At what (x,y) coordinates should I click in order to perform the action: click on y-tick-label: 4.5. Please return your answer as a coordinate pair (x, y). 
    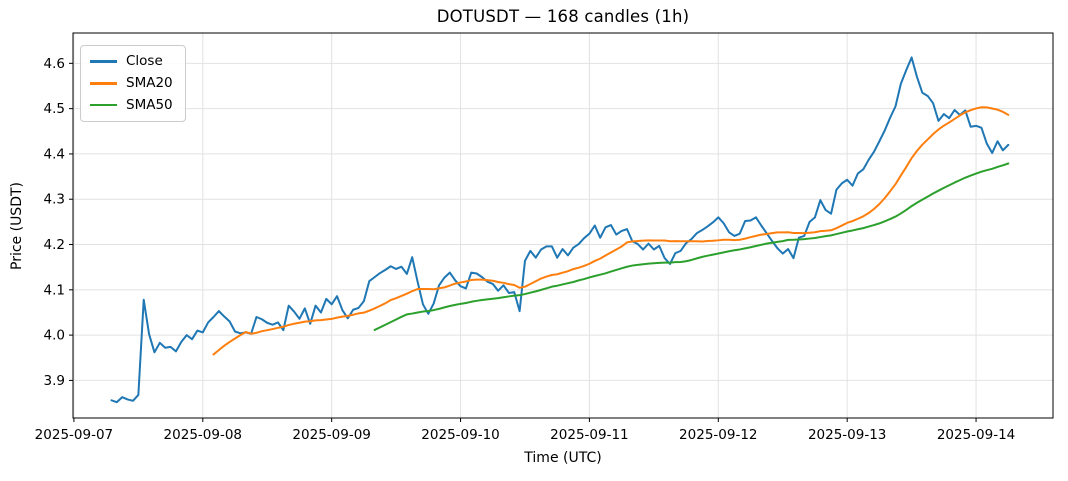
    Looking at the image, I should click on (54, 109).